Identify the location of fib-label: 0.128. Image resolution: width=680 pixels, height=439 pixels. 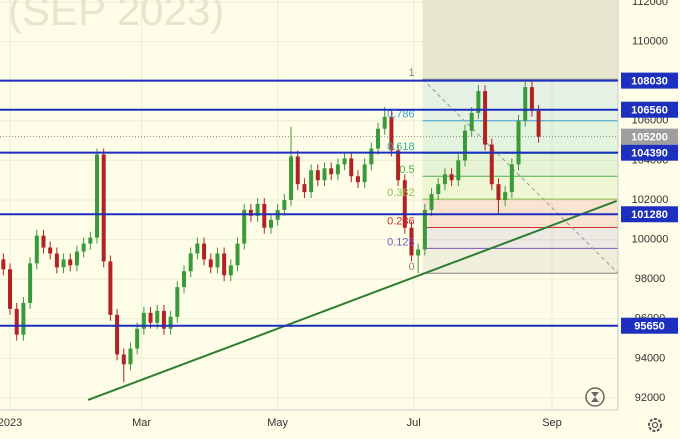
(401, 242).